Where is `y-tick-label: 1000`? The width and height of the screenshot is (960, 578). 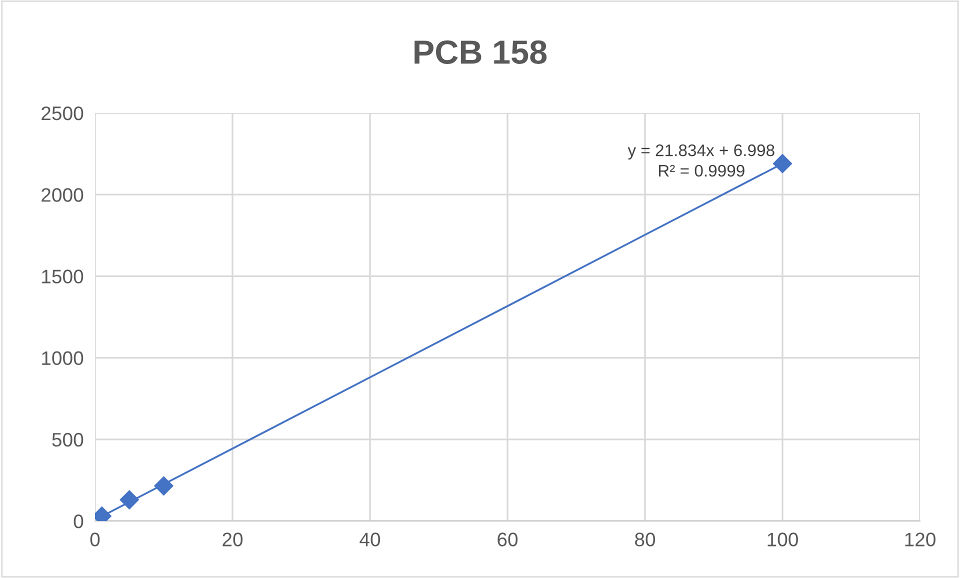
y-tick-label: 1000 is located at coordinates (63, 358).